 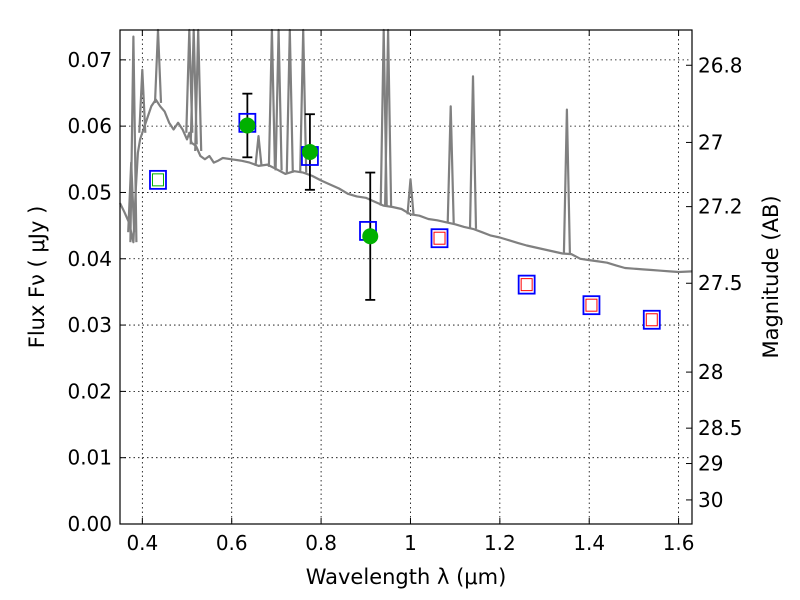 I want to click on right-tick-label: 29, so click(x=710, y=464).